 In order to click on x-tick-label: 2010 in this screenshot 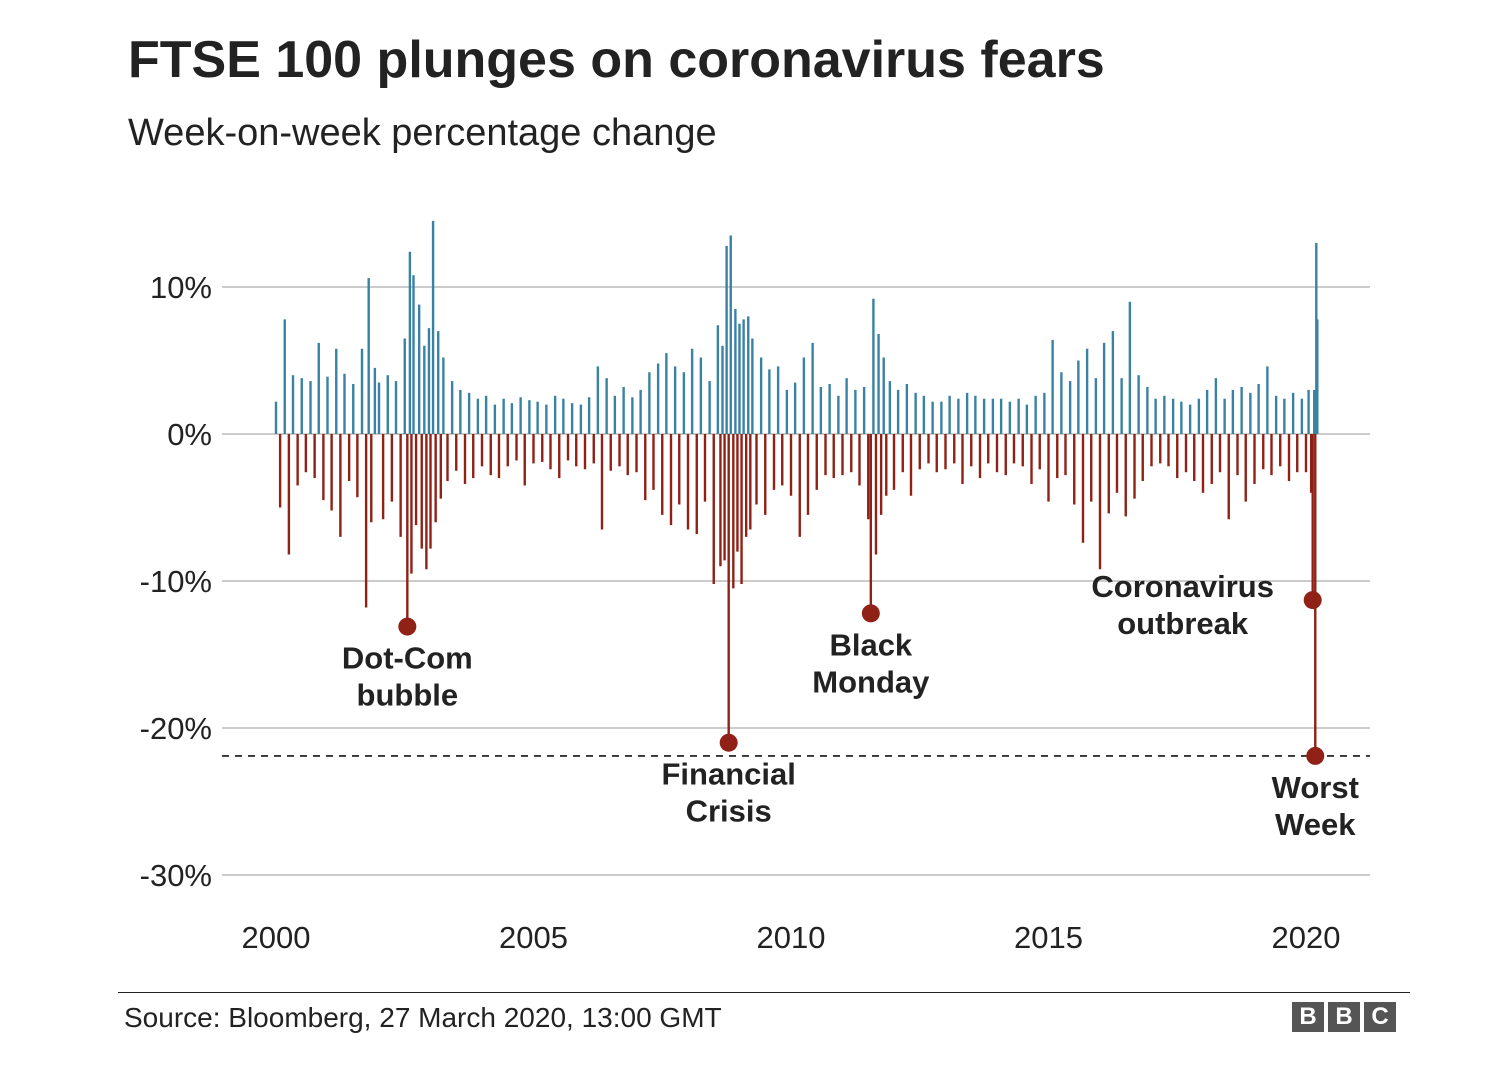, I will do `click(791, 937)`.